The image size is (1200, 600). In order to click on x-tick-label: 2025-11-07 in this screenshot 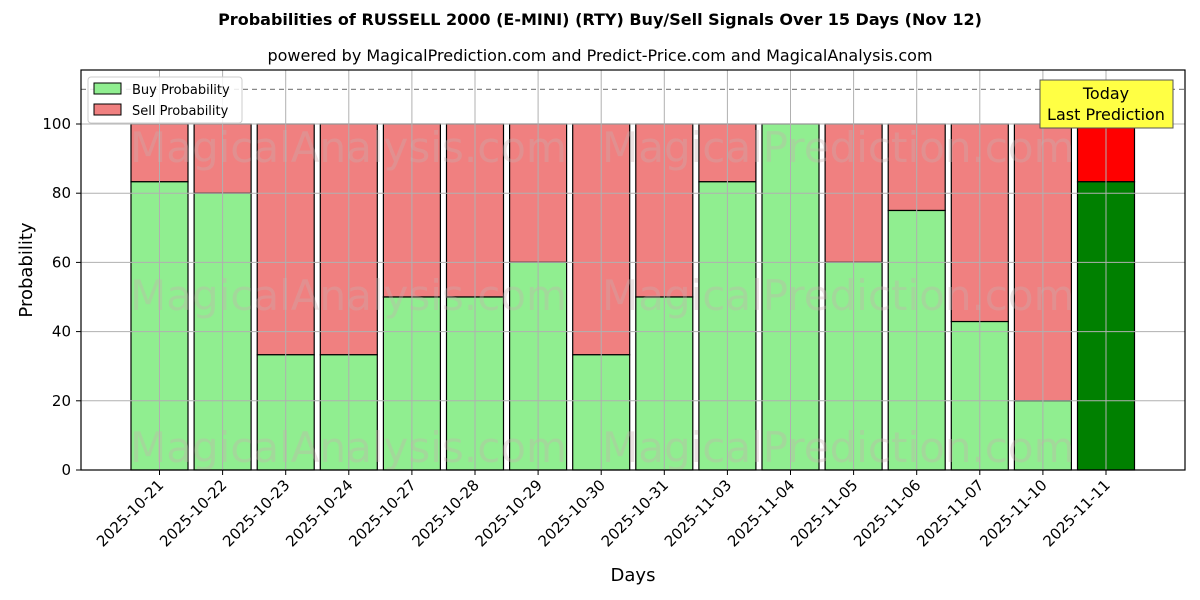, I will do `click(950, 513)`.